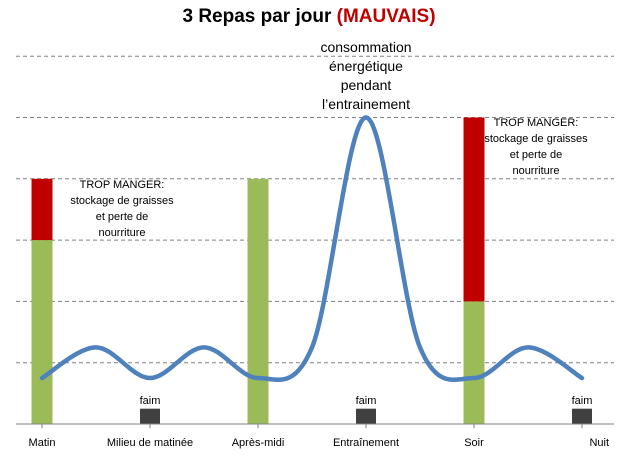  I want to click on annotation-trop1-line: nourriture, so click(121, 233).